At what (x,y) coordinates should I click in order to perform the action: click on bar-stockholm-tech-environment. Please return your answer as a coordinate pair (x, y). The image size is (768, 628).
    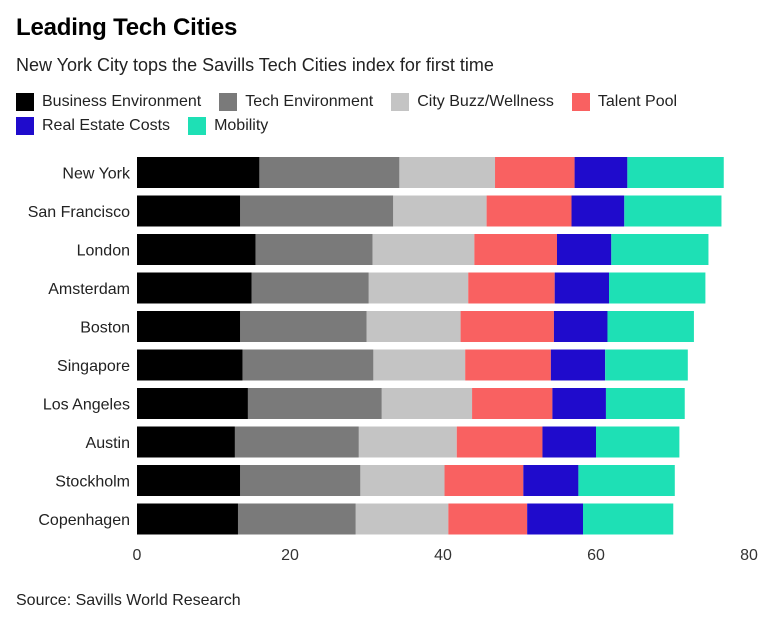
    Looking at the image, I should click on (300, 480).